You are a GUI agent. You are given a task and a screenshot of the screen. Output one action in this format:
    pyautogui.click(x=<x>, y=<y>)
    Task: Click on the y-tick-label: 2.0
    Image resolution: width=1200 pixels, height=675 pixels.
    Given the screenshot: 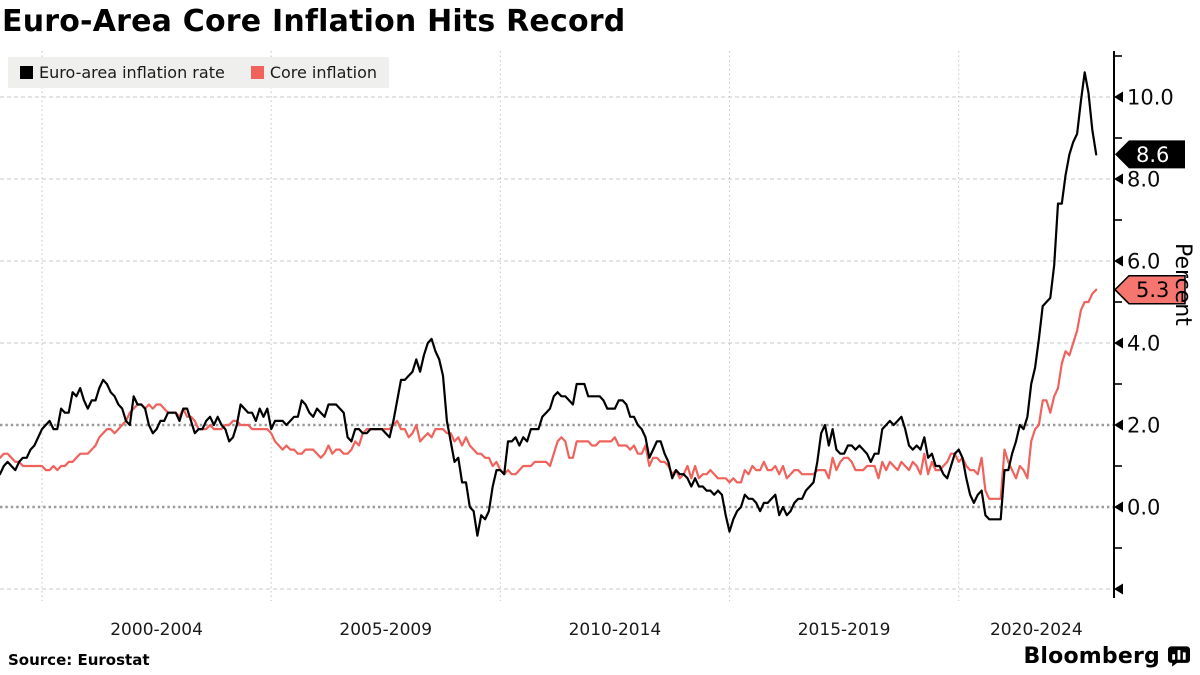 What is the action you would take?
    pyautogui.click(x=1143, y=426)
    